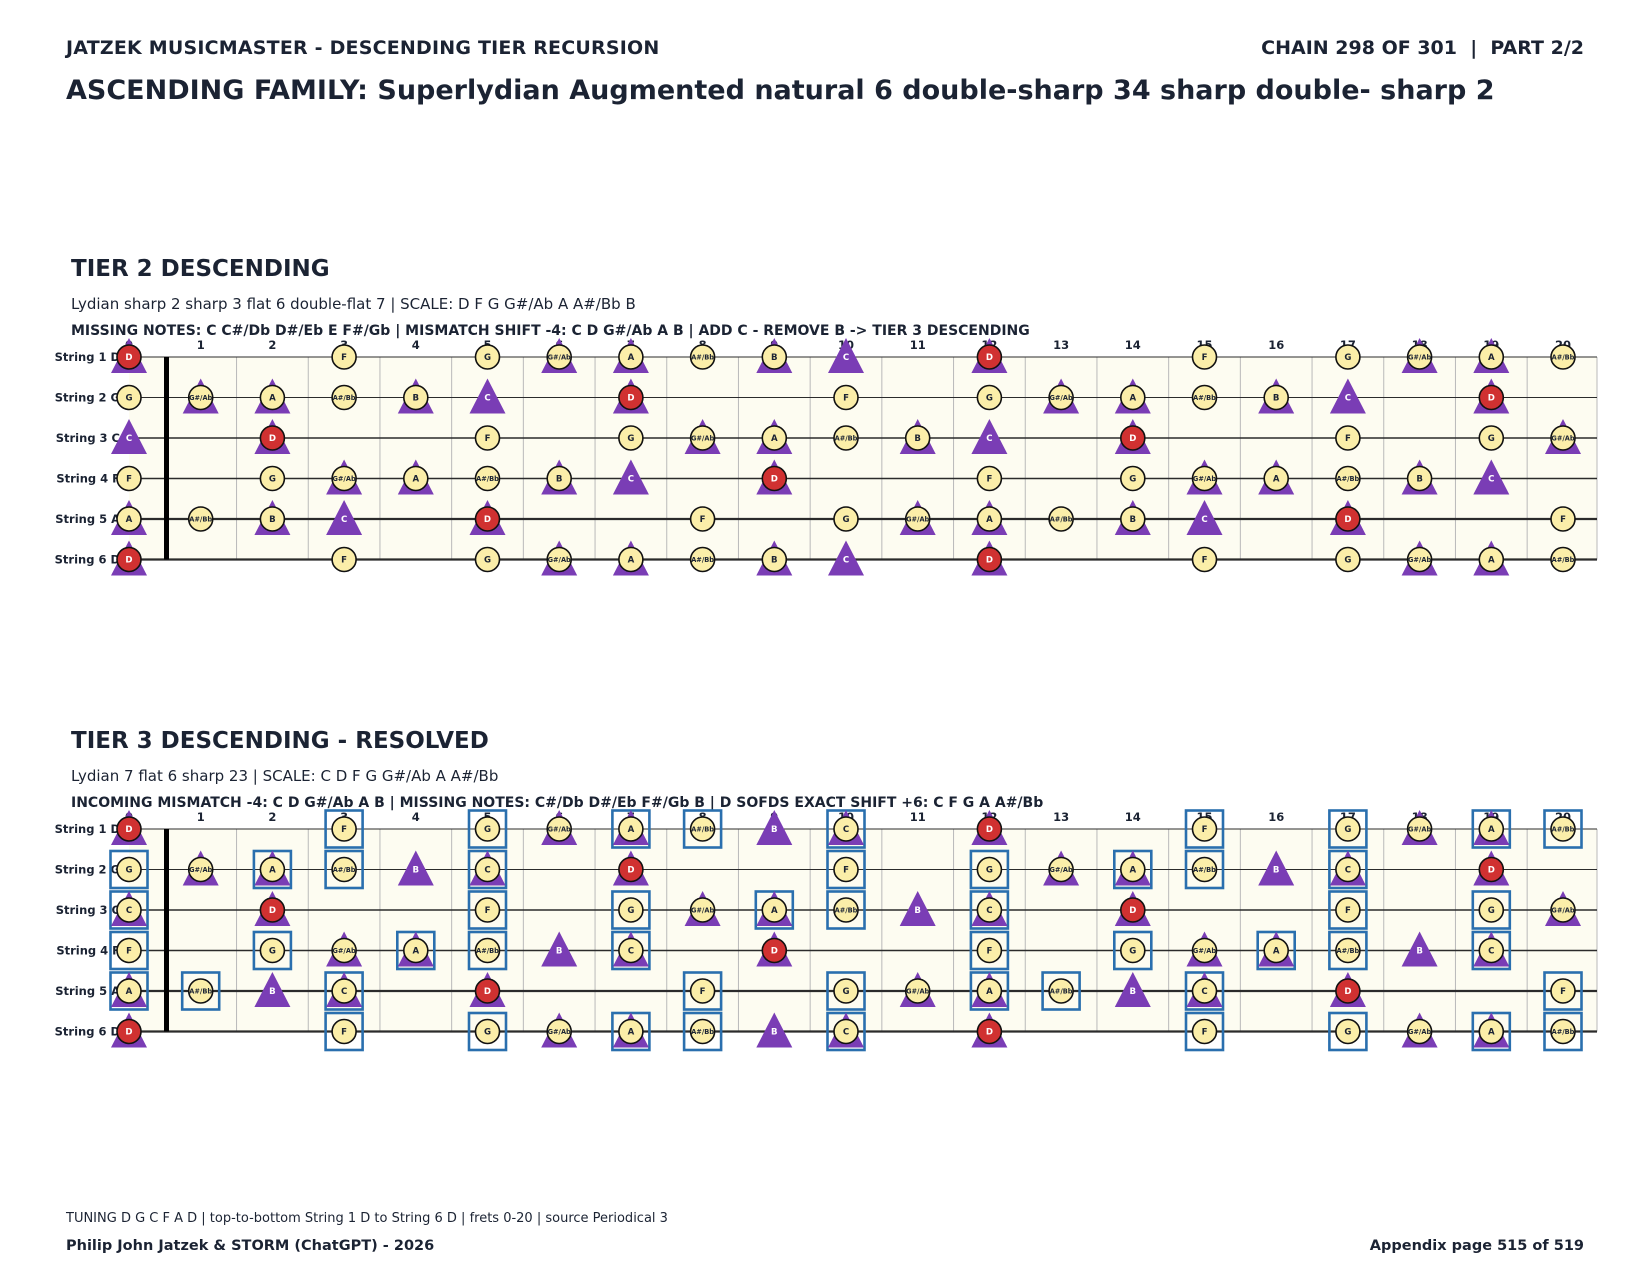 This screenshot has width=1650, height=1275. I want to click on string-label: String 6 D, so click(87, 1032).